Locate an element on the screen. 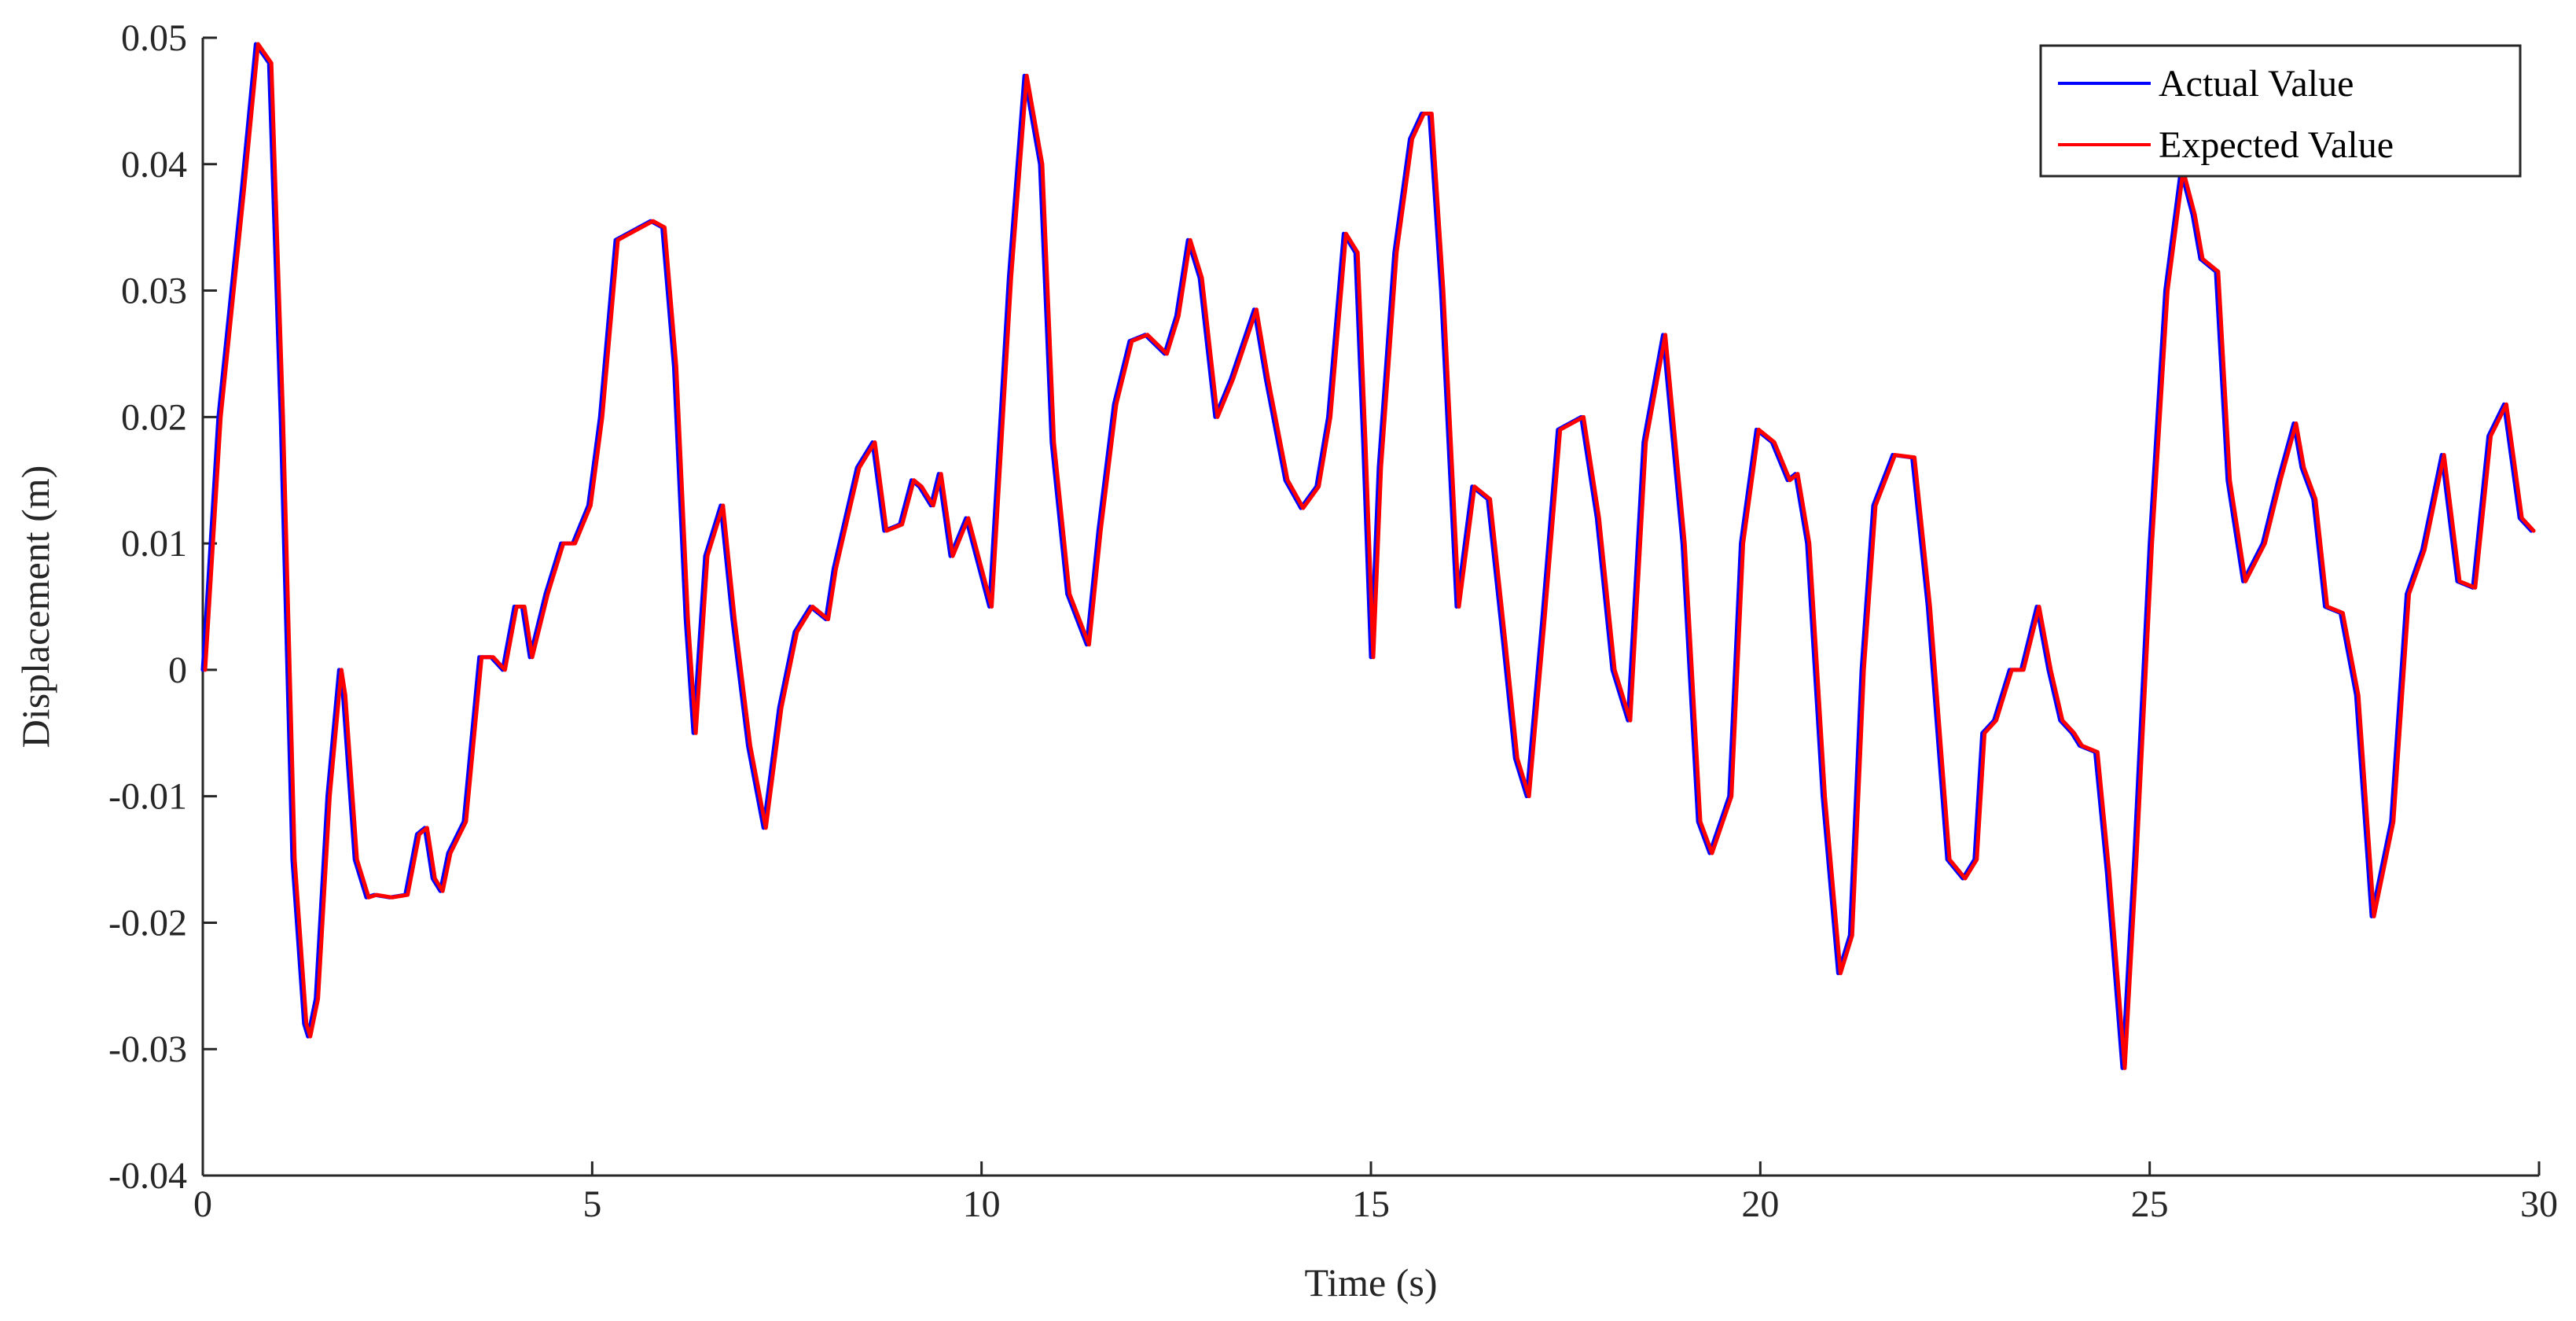 This screenshot has width=2576, height=1321. legend-box is located at coordinates (2280, 111).